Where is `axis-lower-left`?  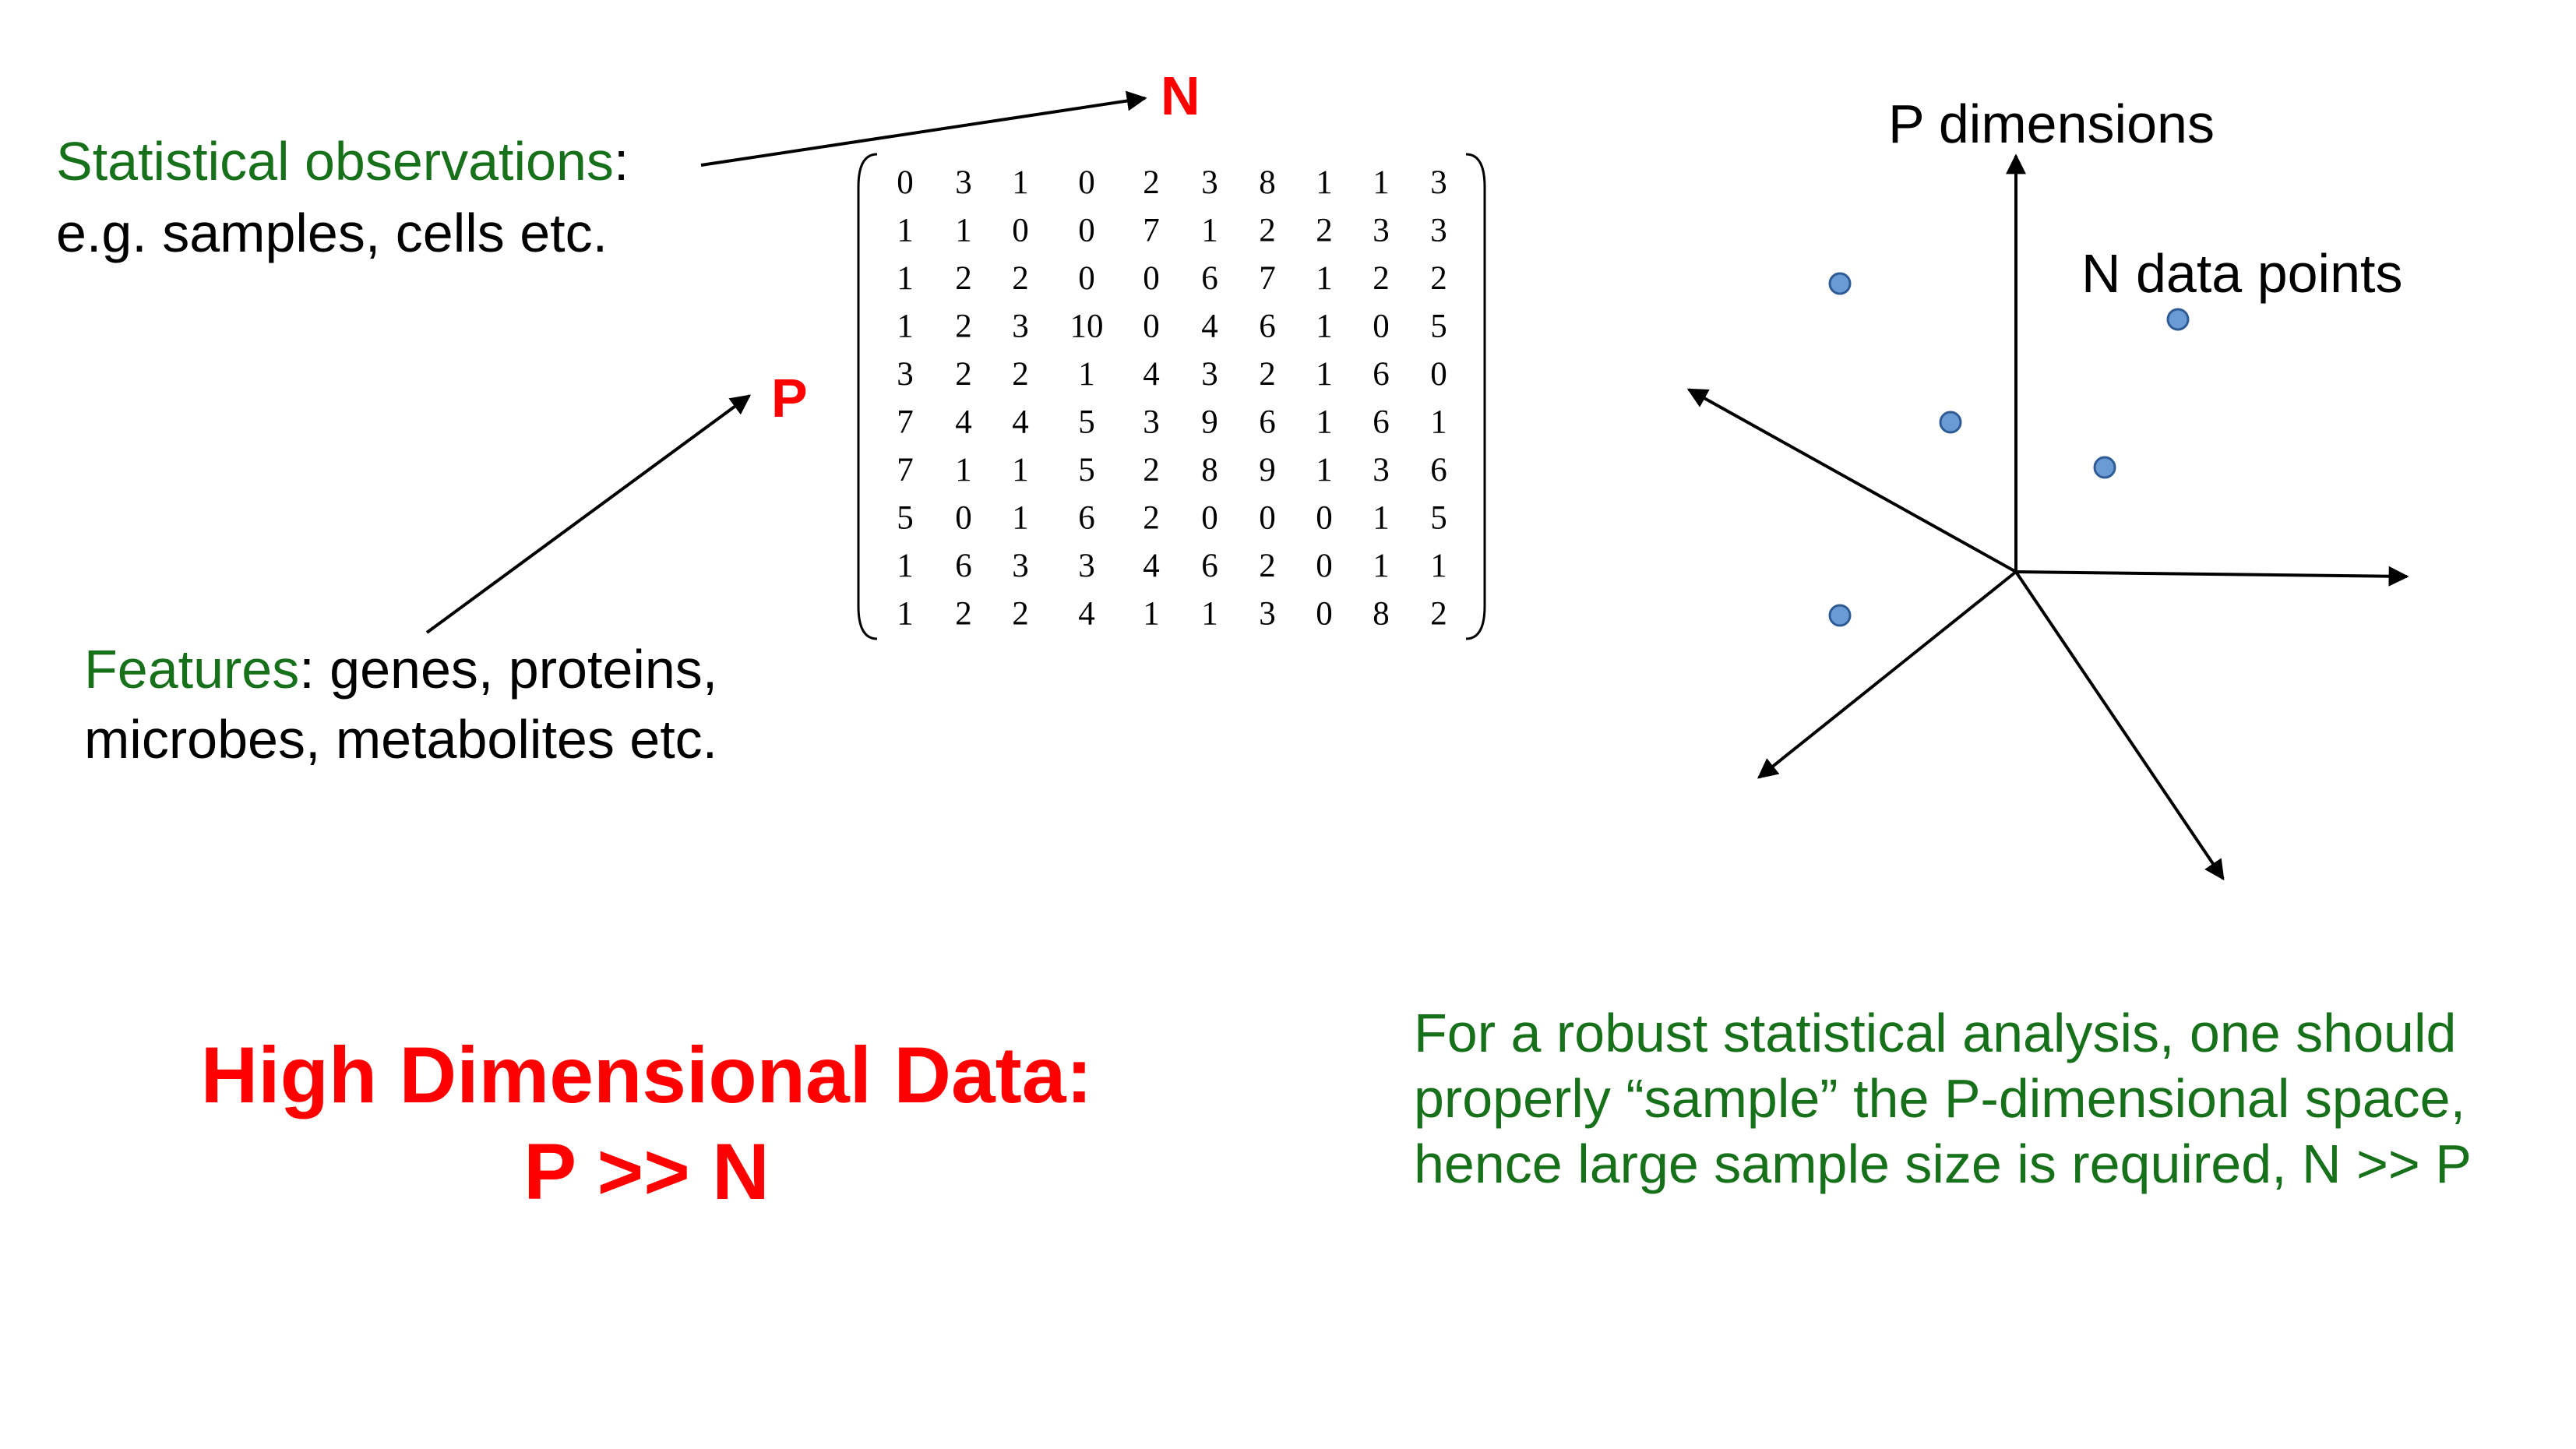
axis-lower-left is located at coordinates (1887, 674).